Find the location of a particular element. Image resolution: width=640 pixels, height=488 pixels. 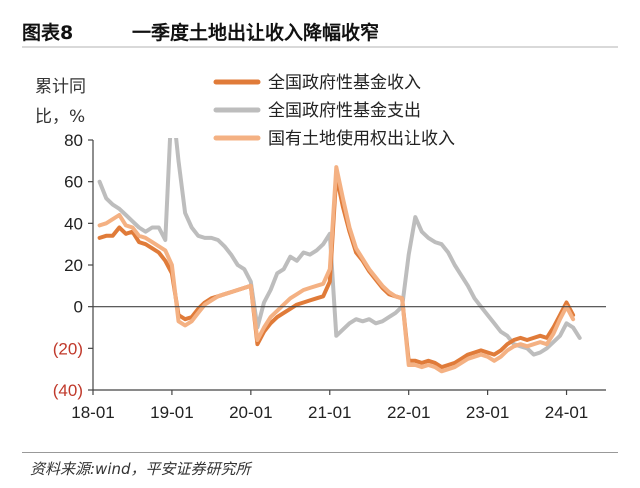

y-tick-label: 60 is located at coordinates (73, 182).